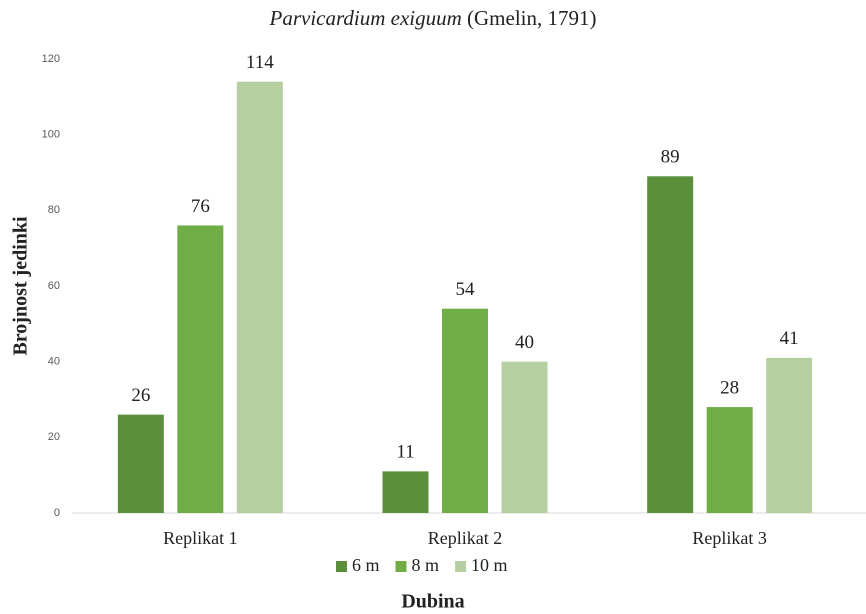 The image size is (866, 614). I want to click on x-tick-label: Replikat 3, so click(729, 538).